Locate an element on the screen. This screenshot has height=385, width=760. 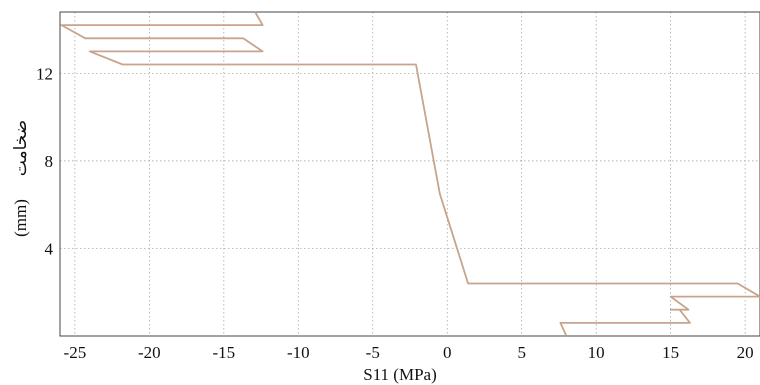
y-tick-label: 4 is located at coordinates (49, 248).